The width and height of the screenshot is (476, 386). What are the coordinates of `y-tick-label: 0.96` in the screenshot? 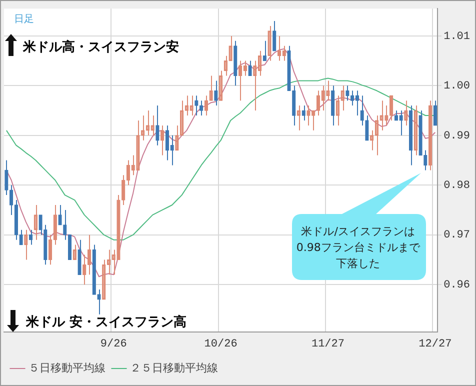 It's located at (457, 285).